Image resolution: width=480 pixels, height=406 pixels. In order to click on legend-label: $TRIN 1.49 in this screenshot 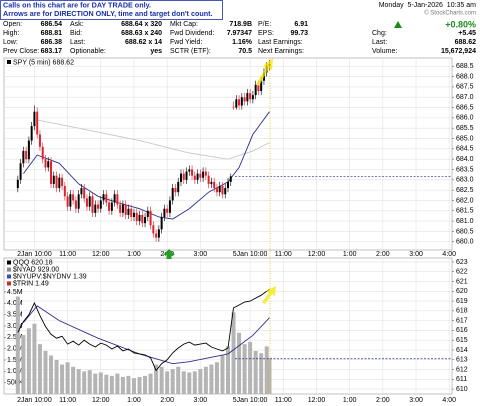, I will do `click(31, 283)`.